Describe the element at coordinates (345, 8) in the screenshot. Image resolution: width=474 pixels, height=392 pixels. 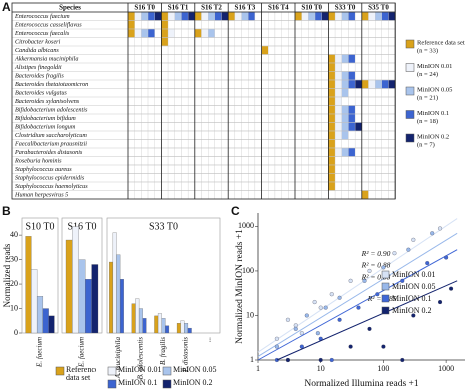
I see `group-label: S33 T0` at that location.